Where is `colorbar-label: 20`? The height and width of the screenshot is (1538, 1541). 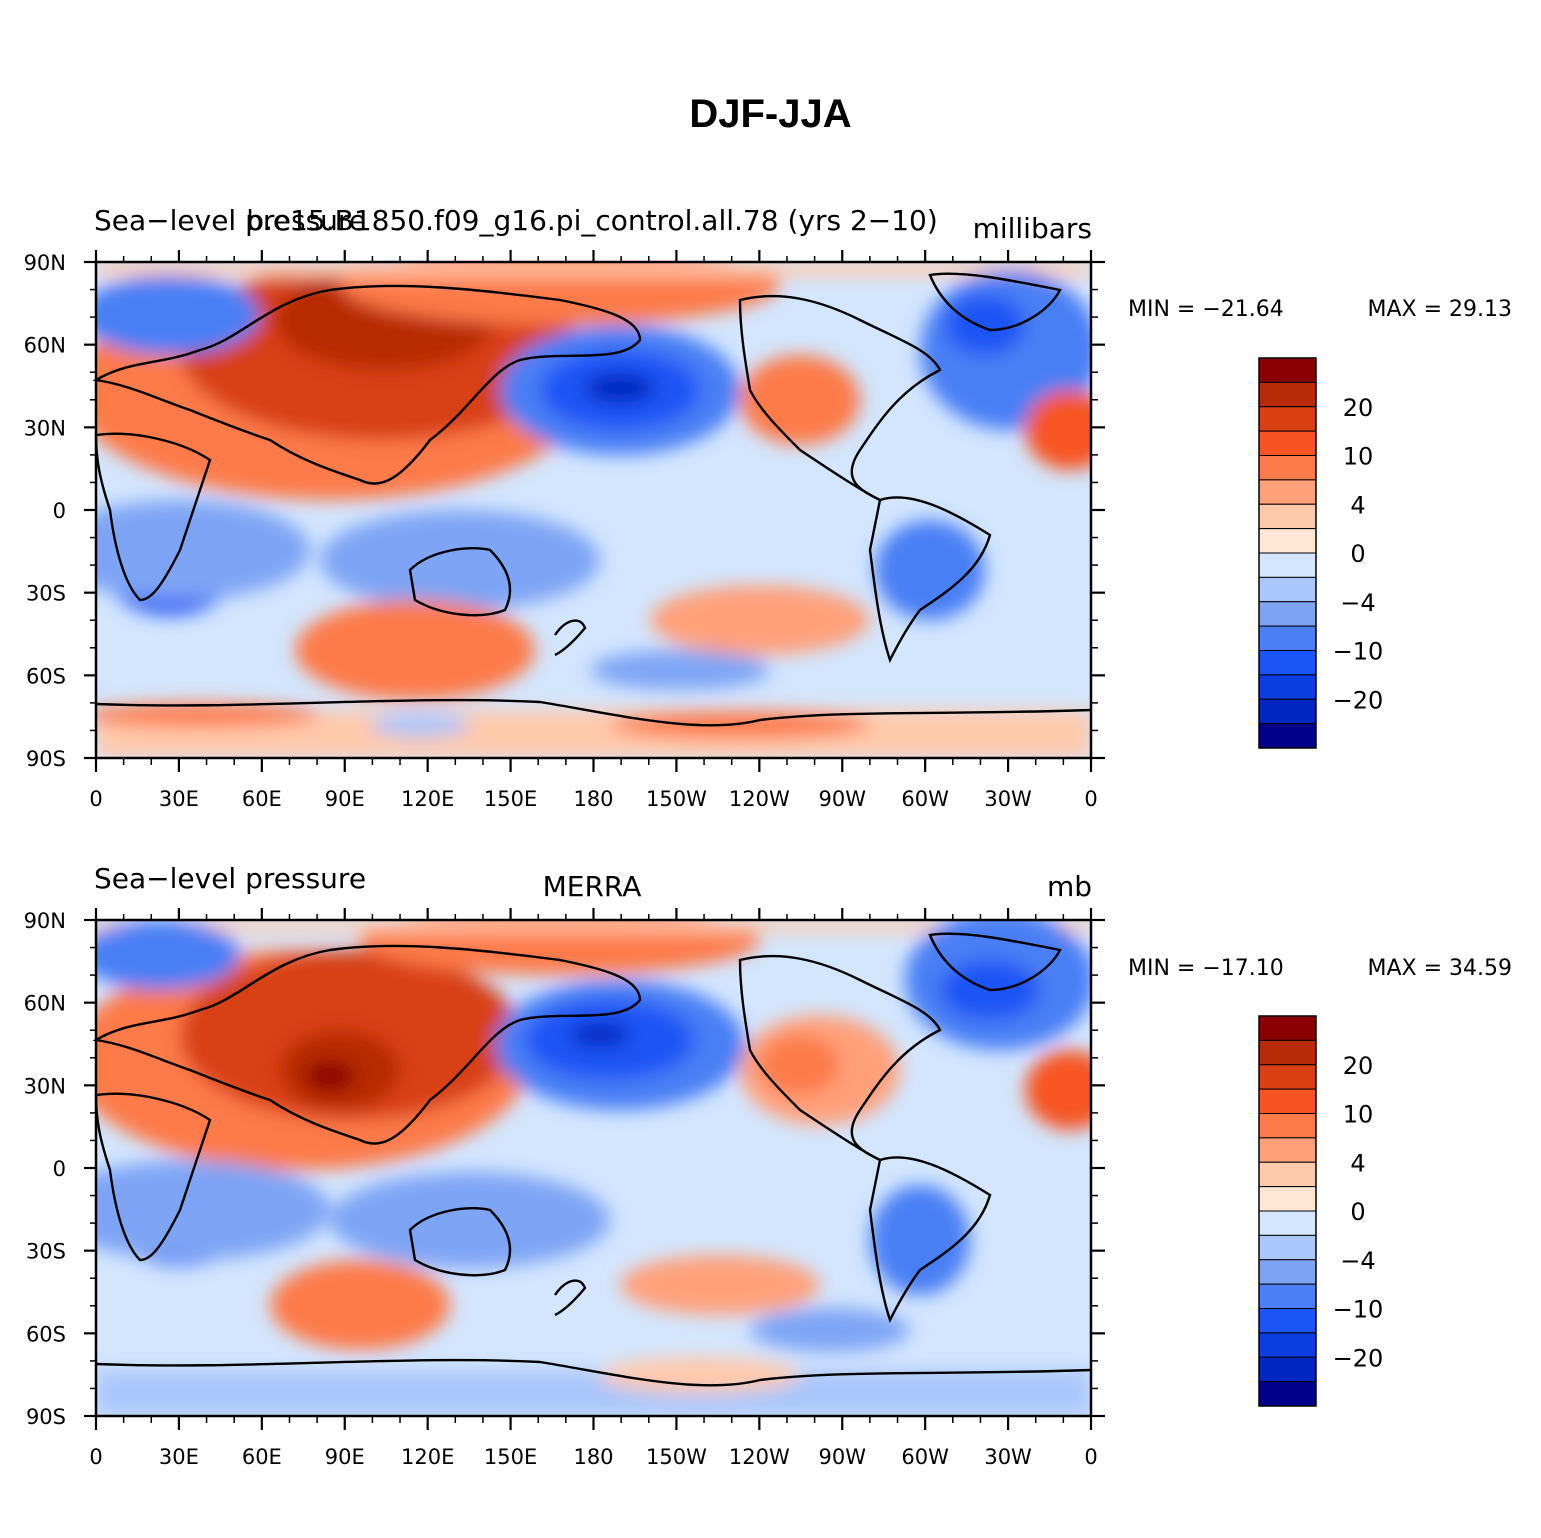
colorbar-label: 20 is located at coordinates (1358, 1066).